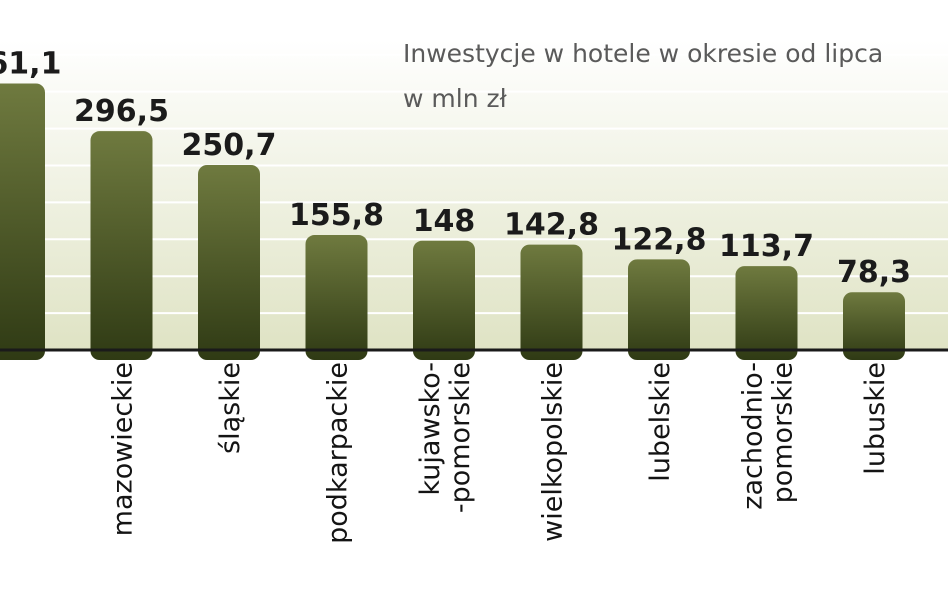  What do you see at coordinates (875, 418) in the screenshot?
I see `category-label: lubuskie` at bounding box center [875, 418].